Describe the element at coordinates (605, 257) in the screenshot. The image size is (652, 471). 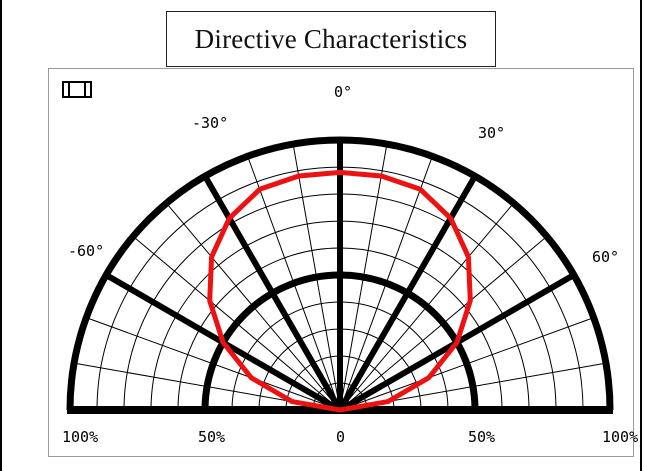
I see `angle-label-60: 60°` at that location.